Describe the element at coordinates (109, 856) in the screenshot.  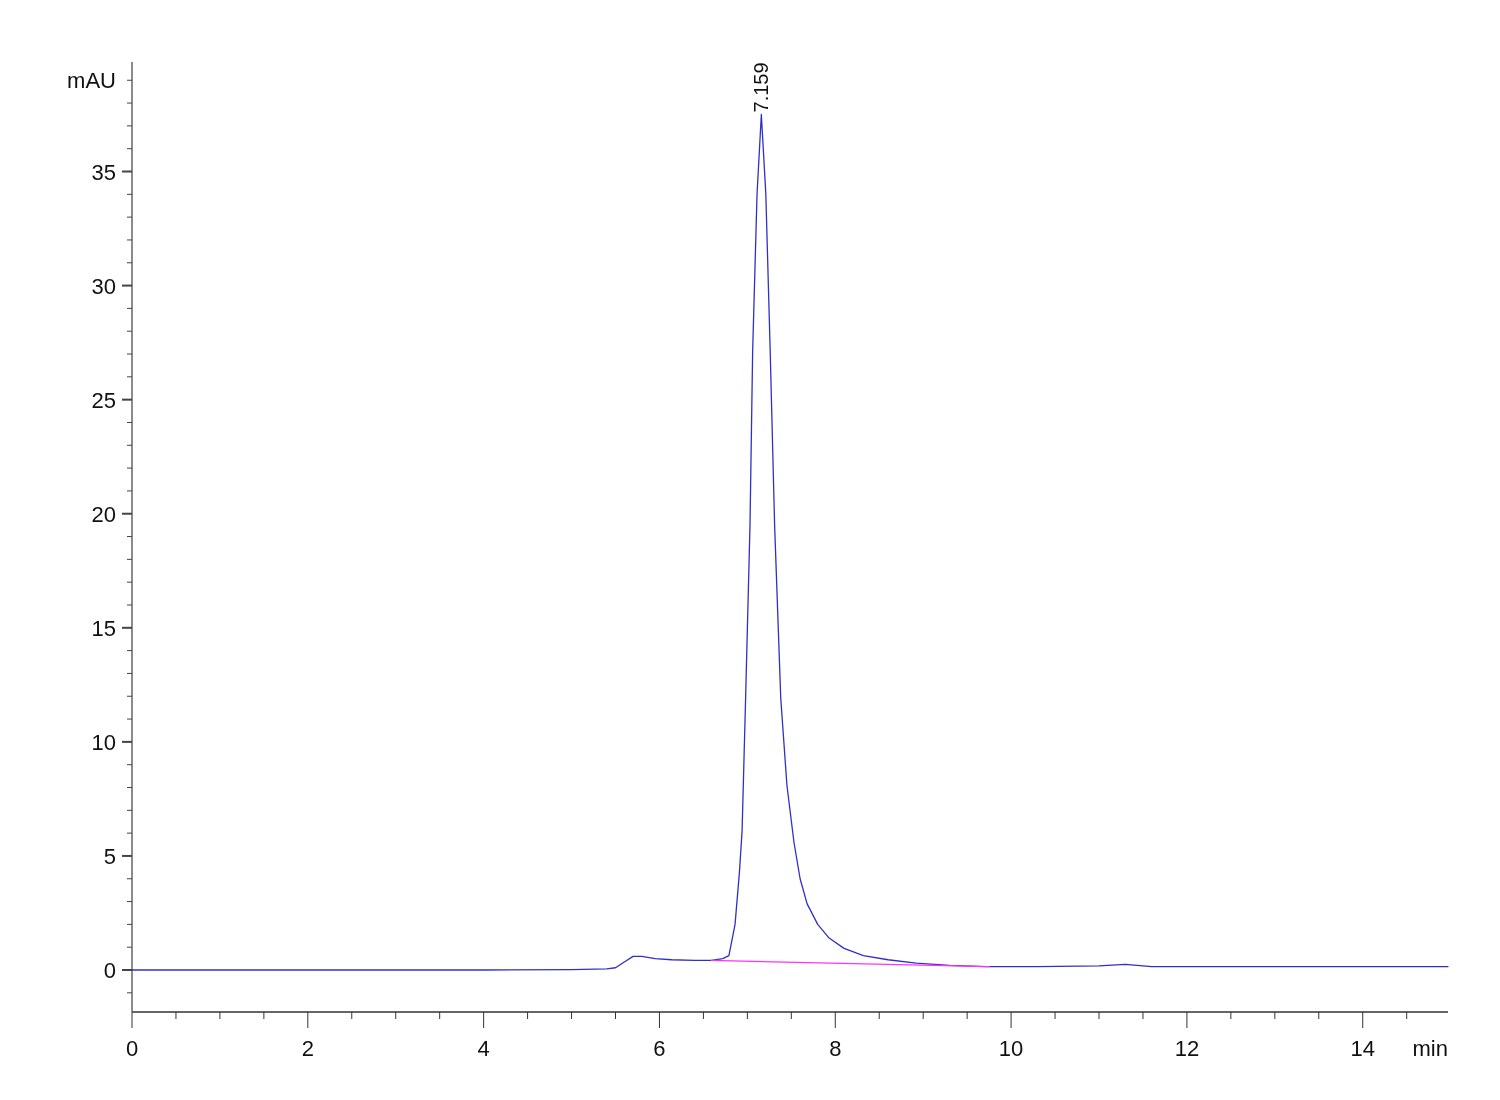
I see `y-tick-label: 5` at that location.